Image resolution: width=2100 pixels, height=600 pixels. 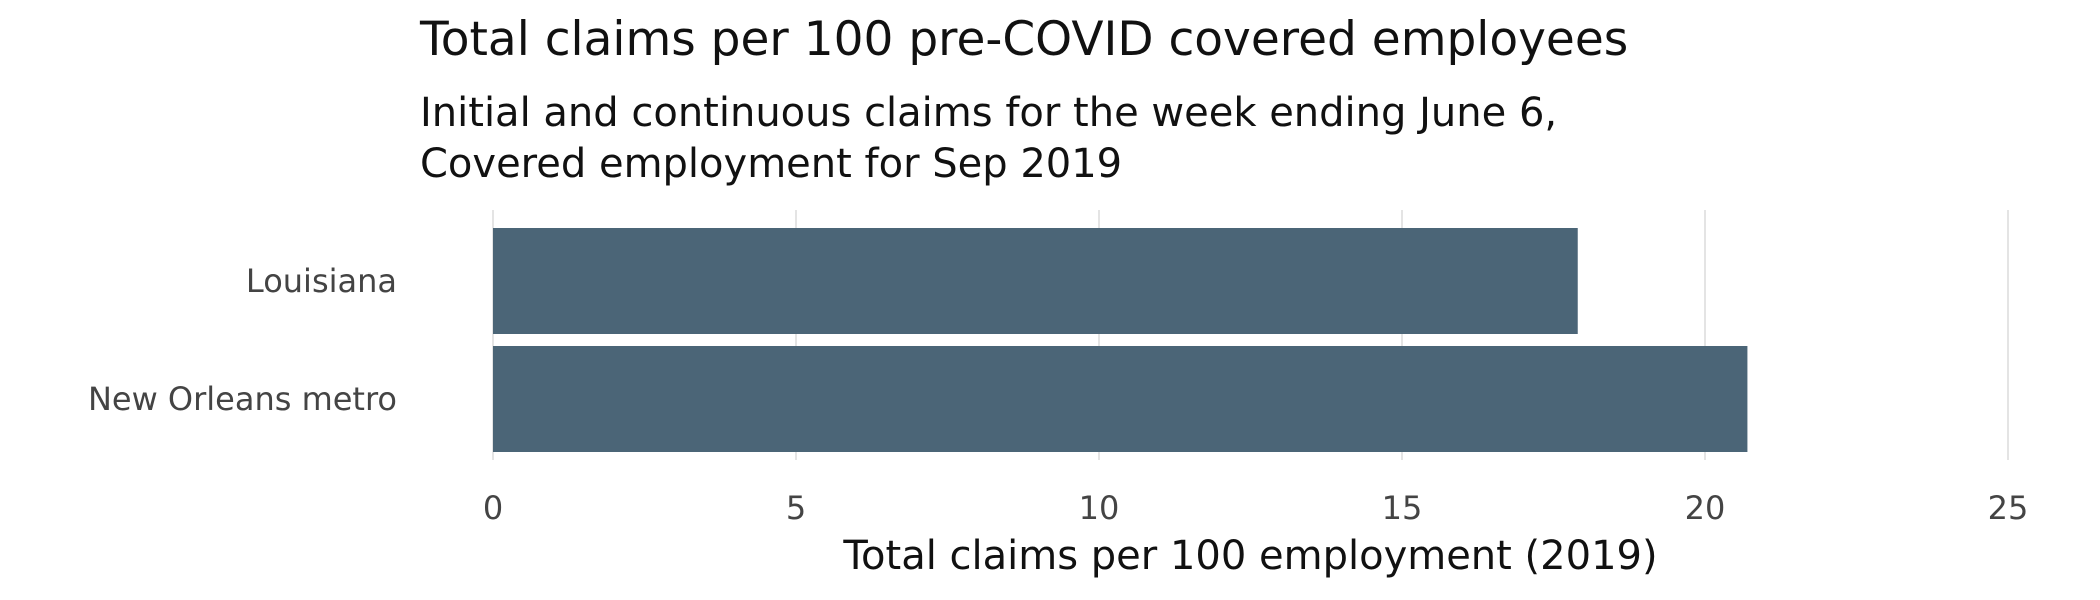 I want to click on y-tick-label: Louisiana, so click(x=321, y=281).